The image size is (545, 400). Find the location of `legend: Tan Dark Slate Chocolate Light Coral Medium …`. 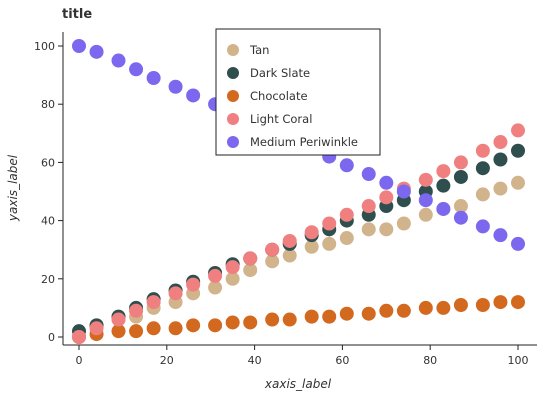

legend: Tan Dark Slate Chocolate Light Coral Medium … is located at coordinates (298, 92).